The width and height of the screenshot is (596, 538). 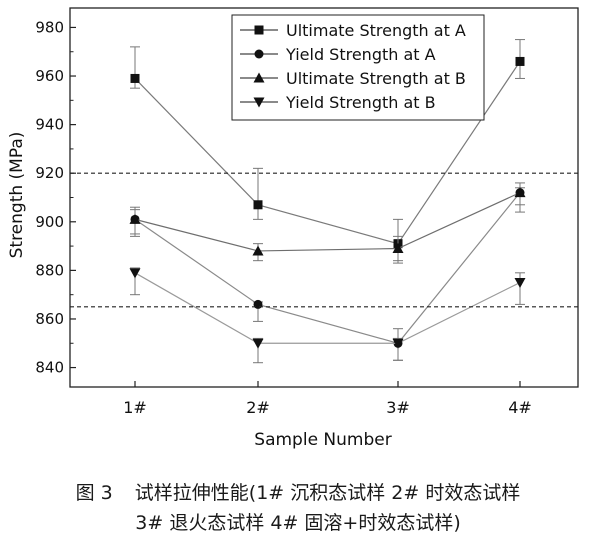 I want to click on x-tick-label: 3#, so click(x=398, y=407).